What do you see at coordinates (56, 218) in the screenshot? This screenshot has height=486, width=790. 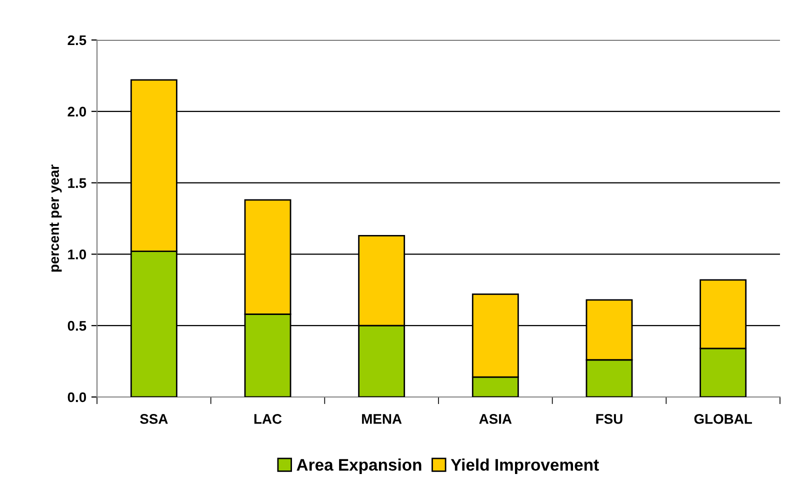 I see `y-axis-title: percent per year` at bounding box center [56, 218].